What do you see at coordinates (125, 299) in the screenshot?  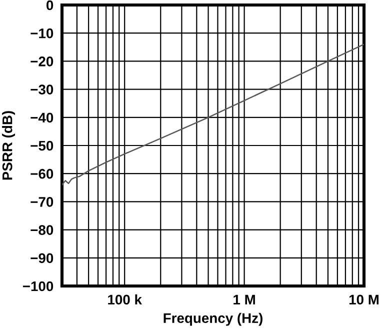 I see `x-tick-label: 100 k` at bounding box center [125, 299].